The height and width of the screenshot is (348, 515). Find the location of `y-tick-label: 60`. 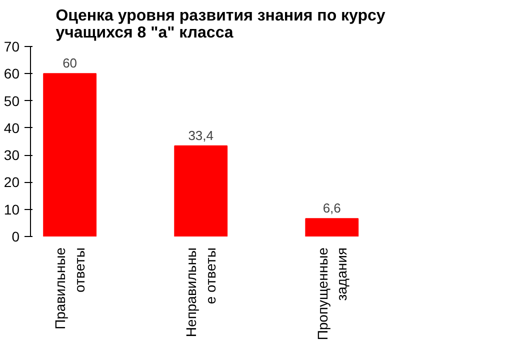

y-tick-label: 60 is located at coordinates (12, 74).